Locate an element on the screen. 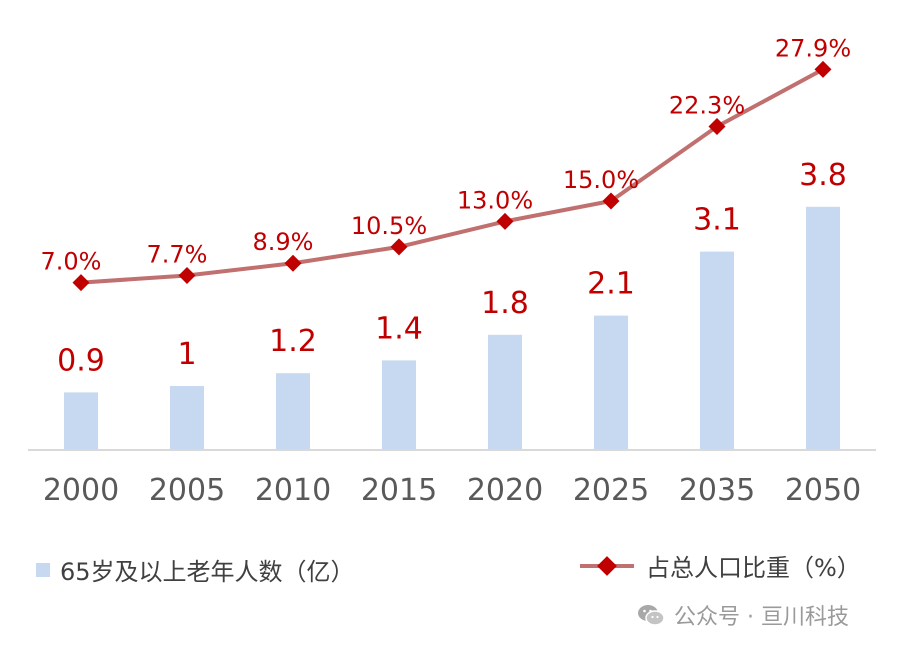 The width and height of the screenshot is (902, 651). bar-value-label: 1.4 is located at coordinates (399, 328).